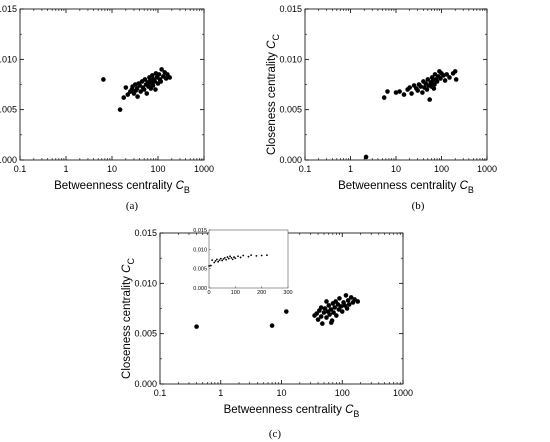 Image resolution: width=550 pixels, height=442 pixels. What do you see at coordinates (441, 169) in the screenshot?
I see `x-tick-label: 100` at bounding box center [441, 169].